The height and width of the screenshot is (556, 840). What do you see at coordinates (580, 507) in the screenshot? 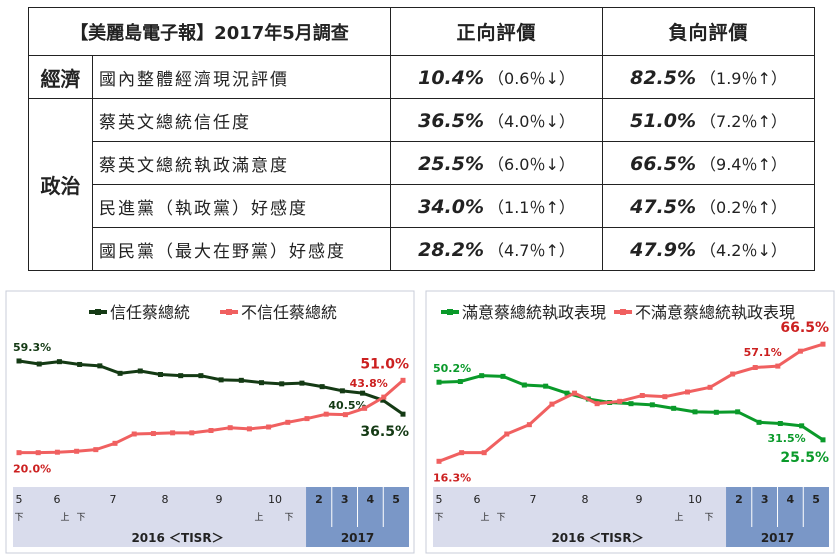
I see `axis-band-2016` at bounding box center [580, 507].